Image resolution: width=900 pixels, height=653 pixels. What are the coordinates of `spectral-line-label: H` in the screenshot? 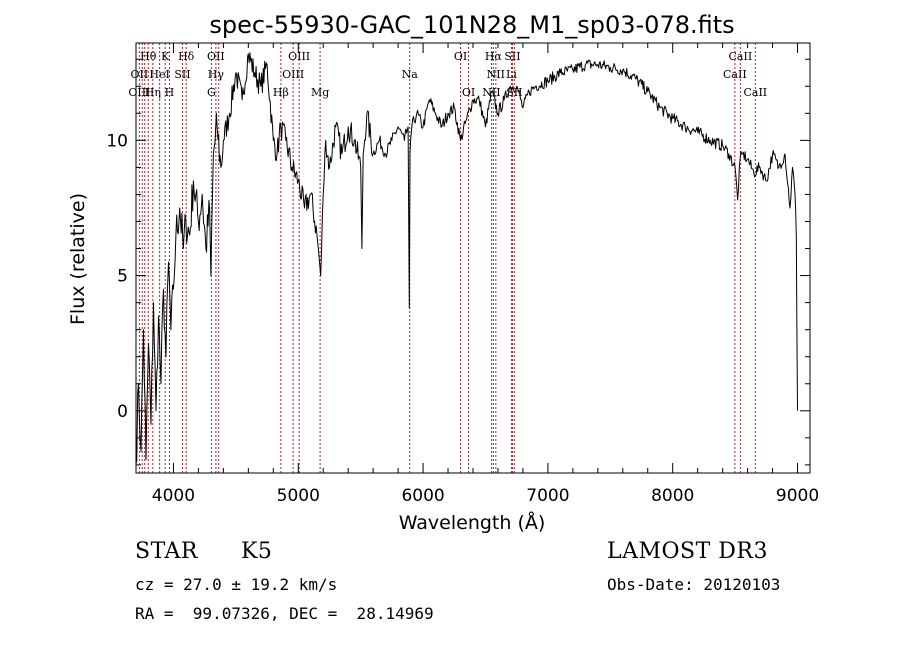 It's located at (170, 92).